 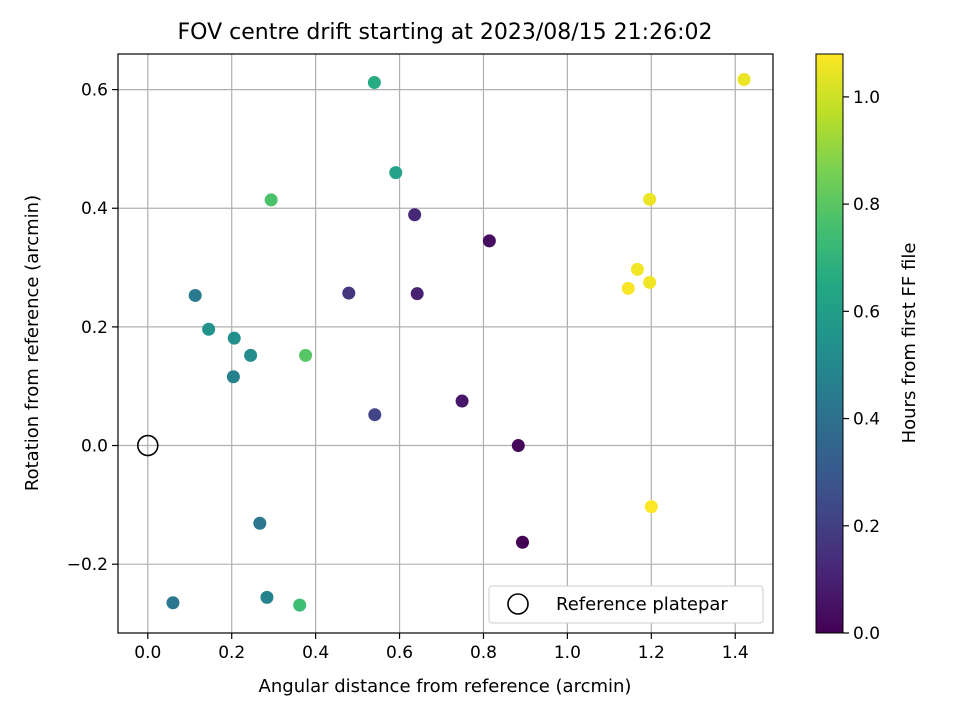 I want to click on reference-marker-layer, so click(x=147, y=445).